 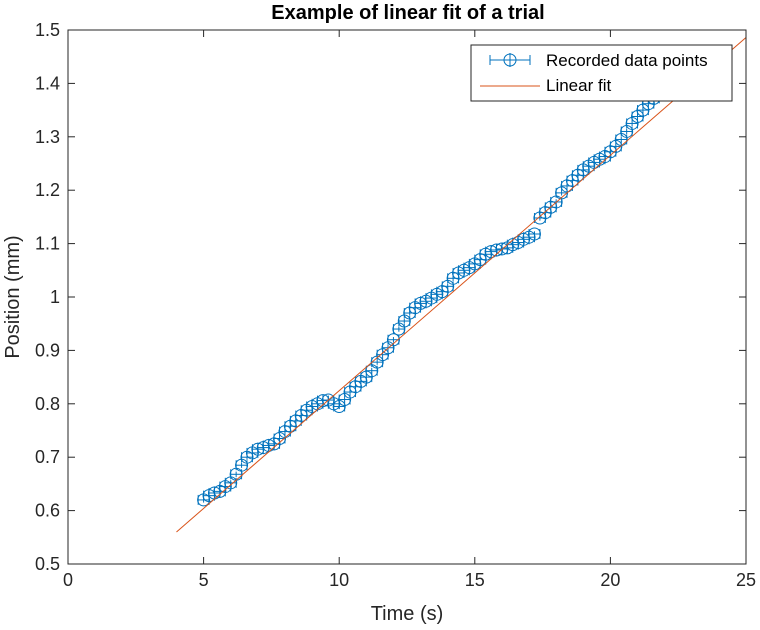 I want to click on x-tick-label: 25, so click(x=746, y=580).